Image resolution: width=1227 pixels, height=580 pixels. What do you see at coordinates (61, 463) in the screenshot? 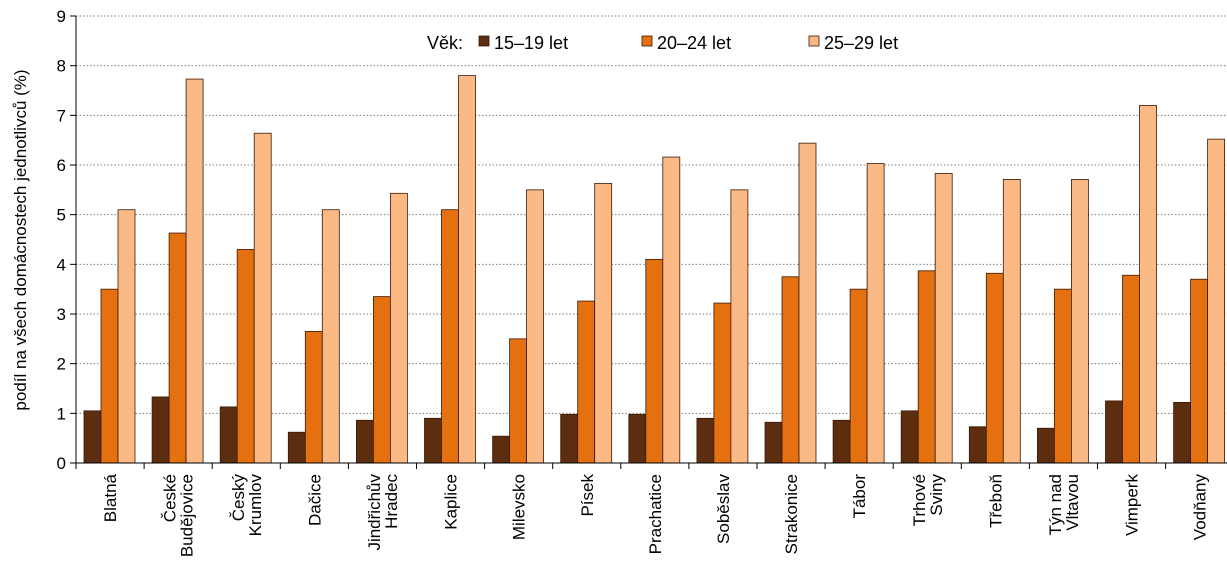
I see `y-tick-label: 0` at bounding box center [61, 463].